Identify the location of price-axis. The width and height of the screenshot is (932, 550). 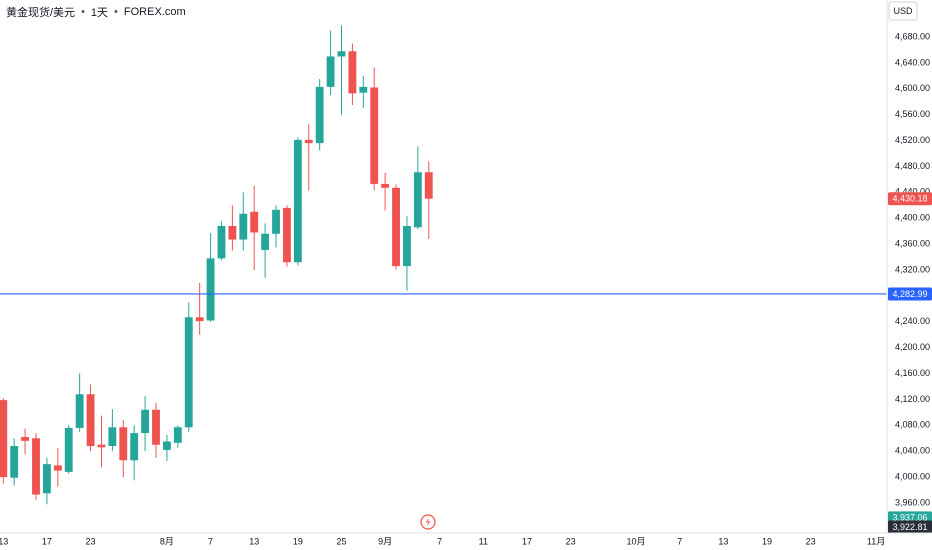
(909, 266).